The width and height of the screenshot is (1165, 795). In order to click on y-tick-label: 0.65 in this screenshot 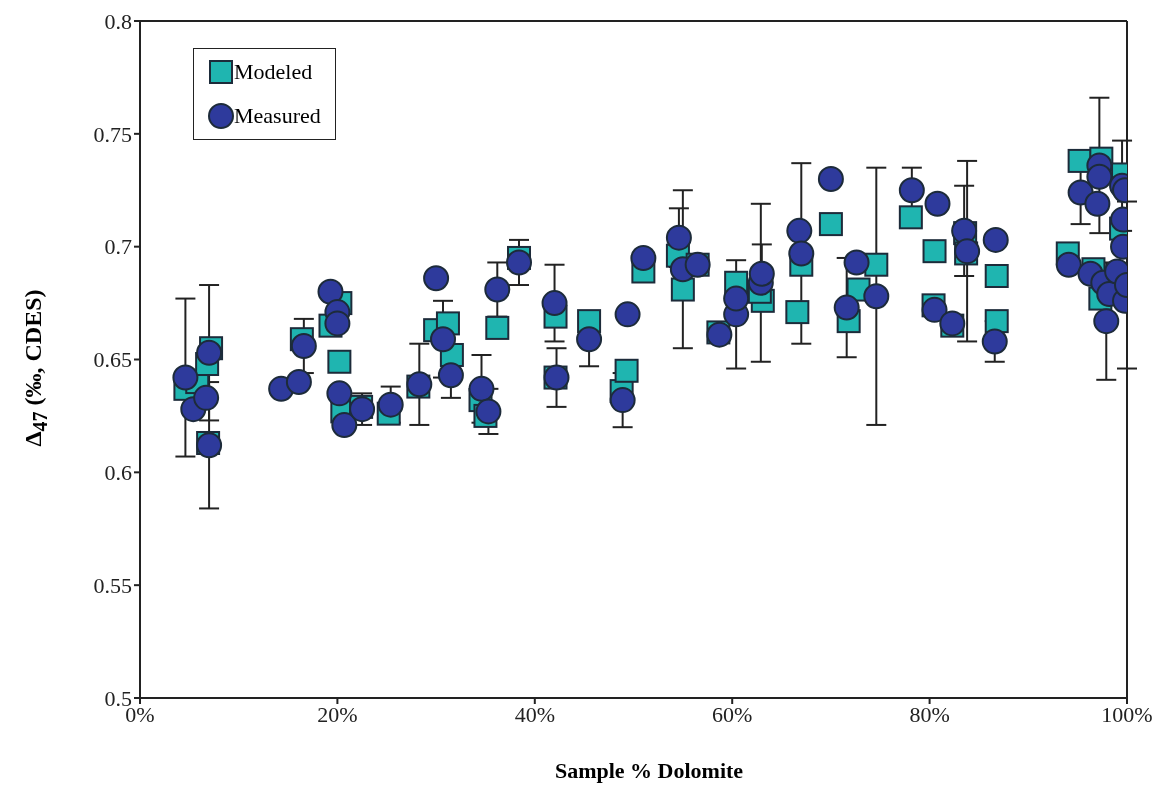, I will do `click(112, 360)`.